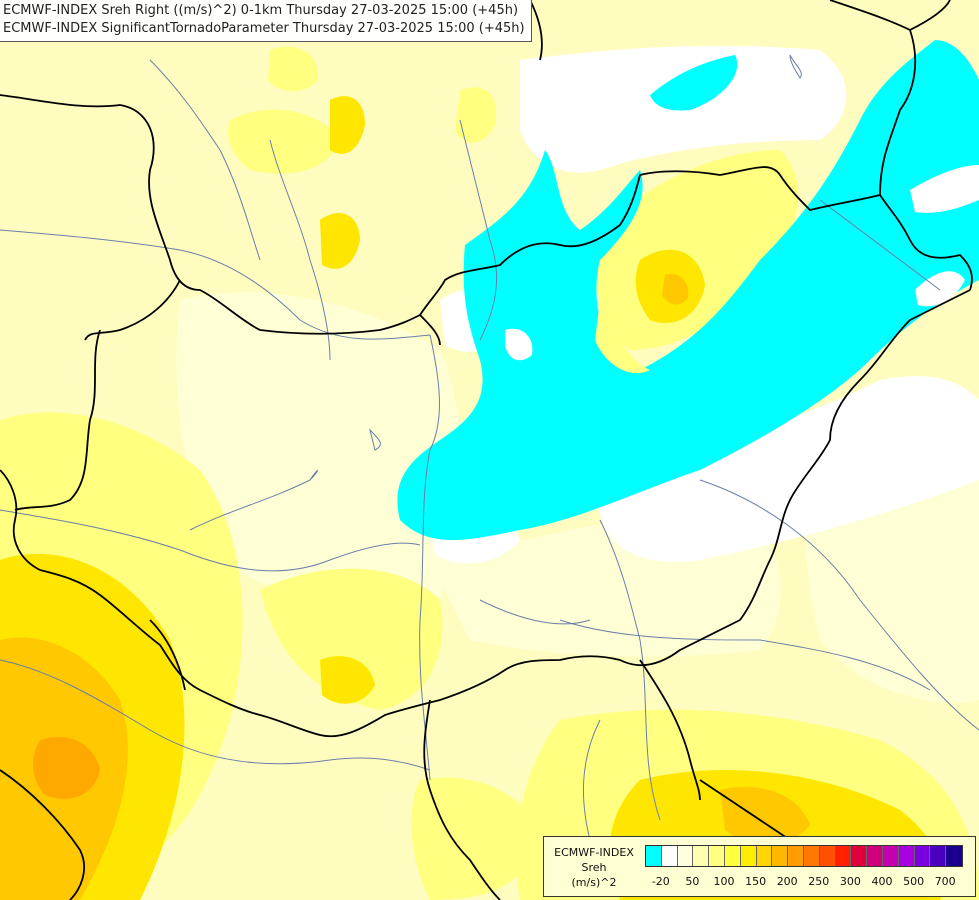 Image resolution: width=979 pixels, height=900 pixels. What do you see at coordinates (724, 881) in the screenshot?
I see `legend-tick-2: 100` at bounding box center [724, 881].